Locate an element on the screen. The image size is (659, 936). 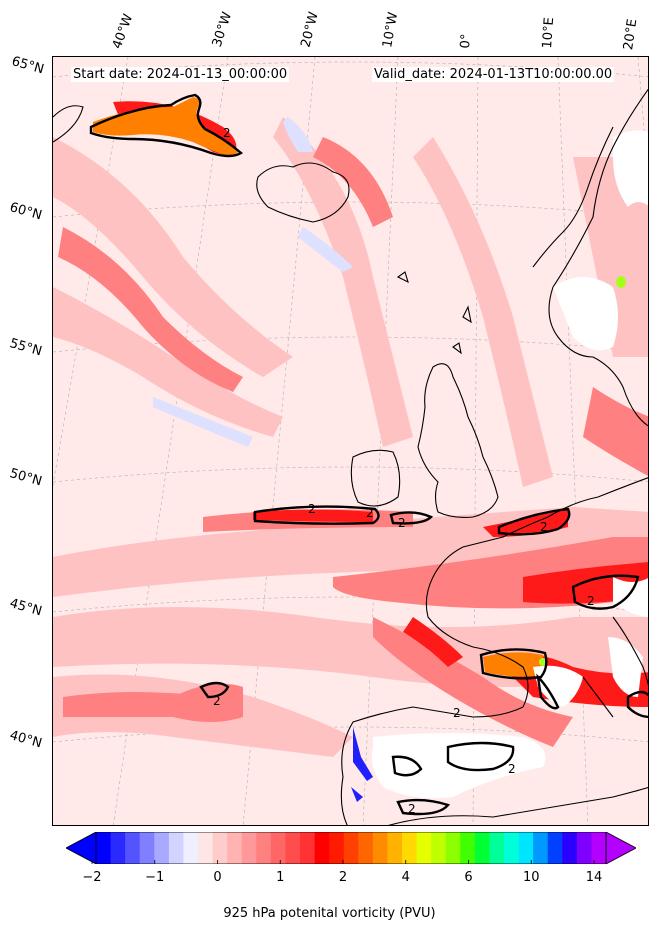
colorbar-tick-label: 0 is located at coordinates (217, 877).